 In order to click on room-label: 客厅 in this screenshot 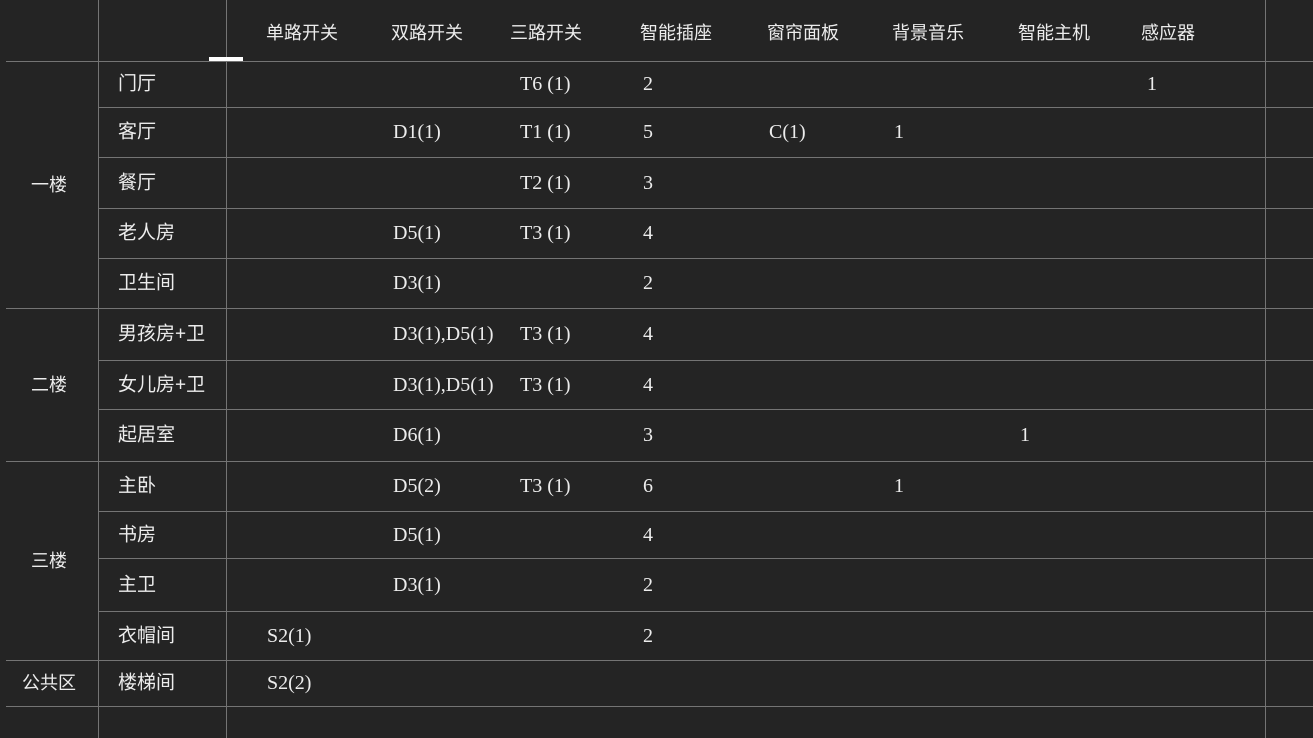, I will do `click(137, 132)`.